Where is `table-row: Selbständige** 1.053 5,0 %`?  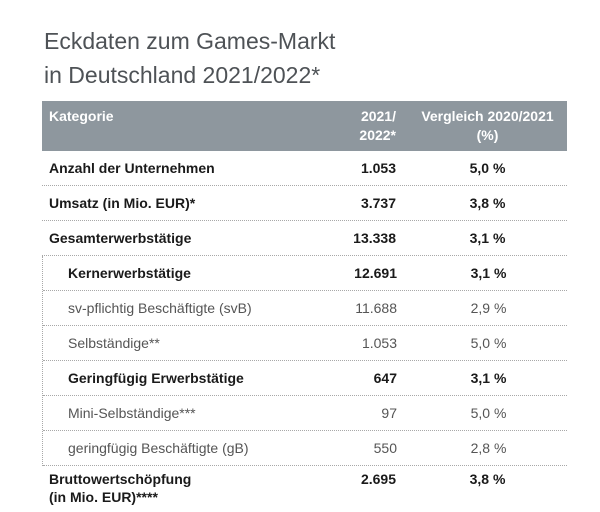
table-row: Selbständige** 1.053 5,0 % is located at coordinates (305, 343).